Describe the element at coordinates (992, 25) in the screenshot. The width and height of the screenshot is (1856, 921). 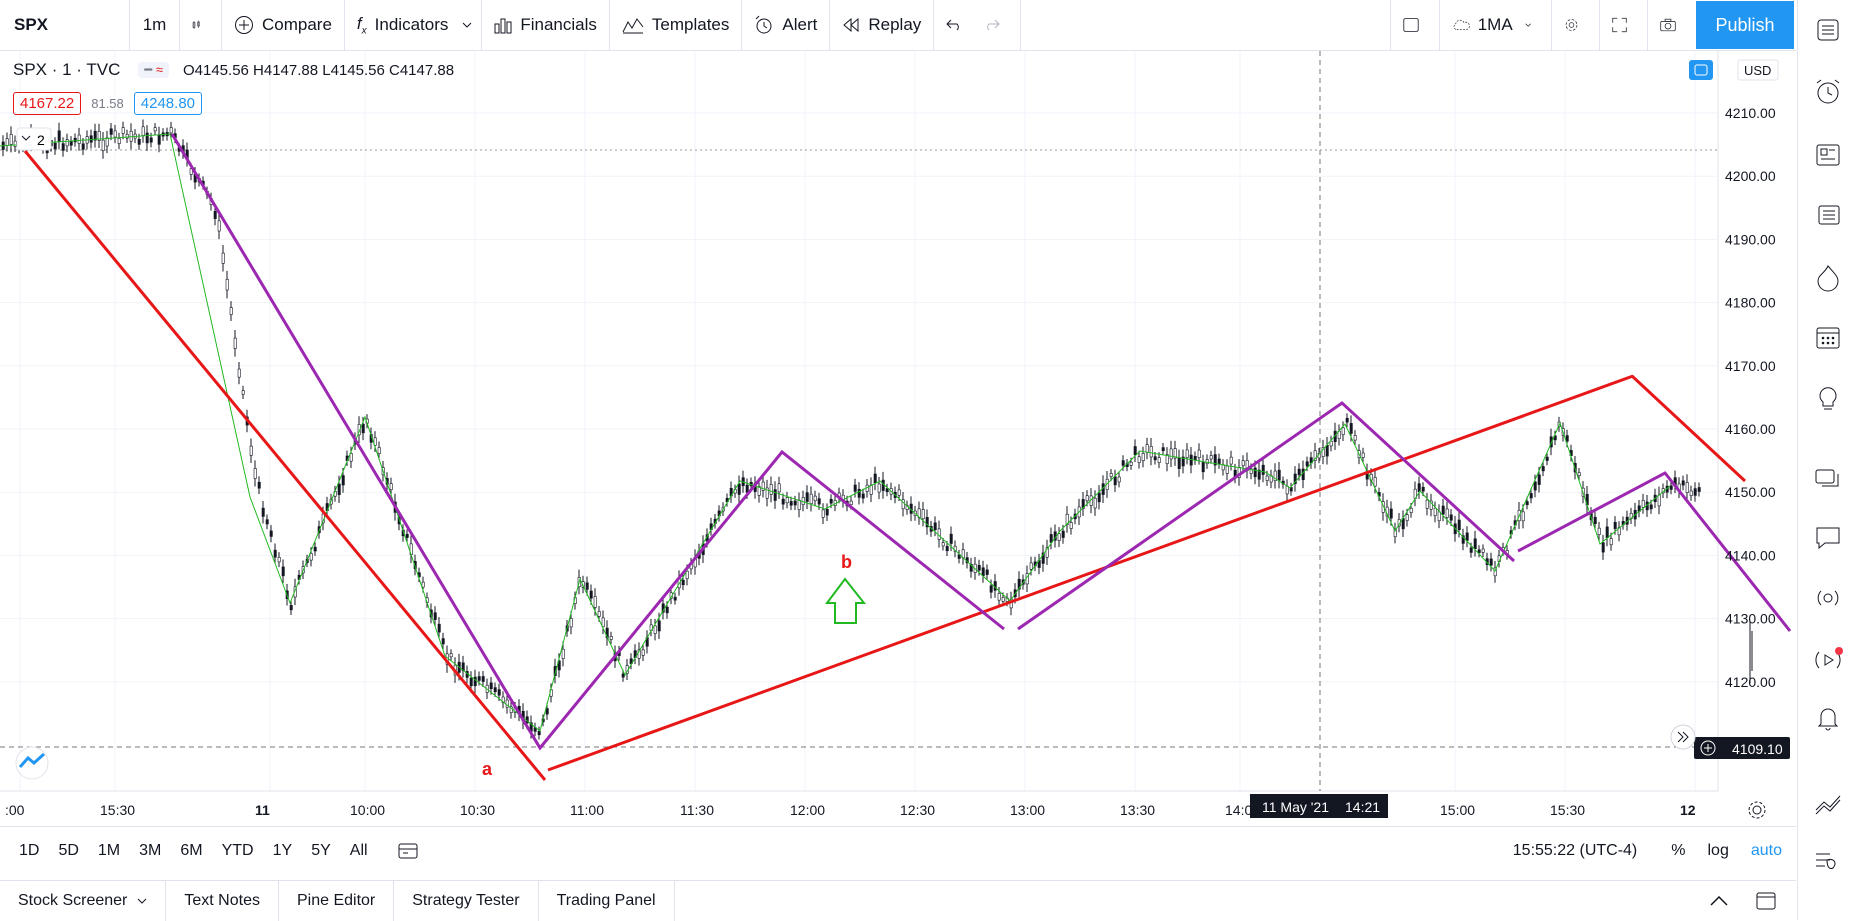
I see `redo-icon` at that location.